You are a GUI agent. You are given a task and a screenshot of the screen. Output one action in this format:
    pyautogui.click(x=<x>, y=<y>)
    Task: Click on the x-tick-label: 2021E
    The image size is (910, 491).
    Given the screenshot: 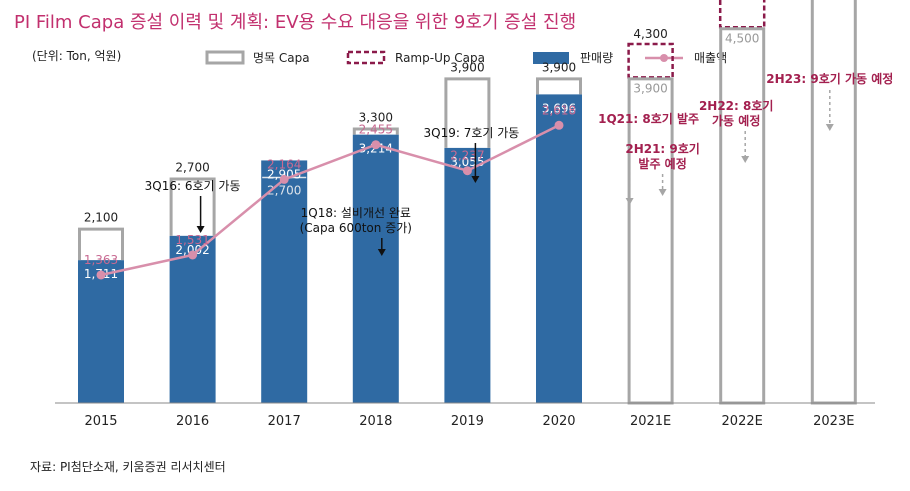 What is the action you would take?
    pyautogui.click(x=650, y=421)
    